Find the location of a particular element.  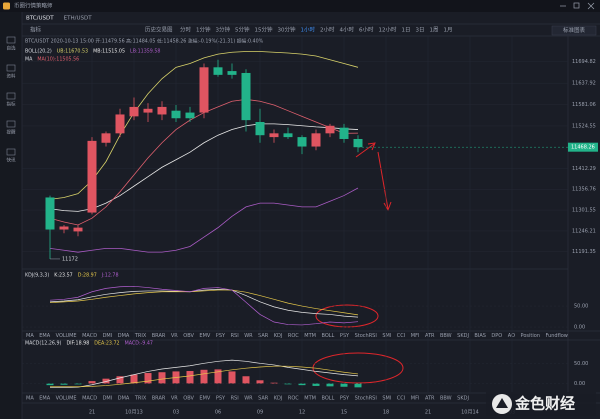

symbol-tab: ETH/USDT is located at coordinates (78, 19).